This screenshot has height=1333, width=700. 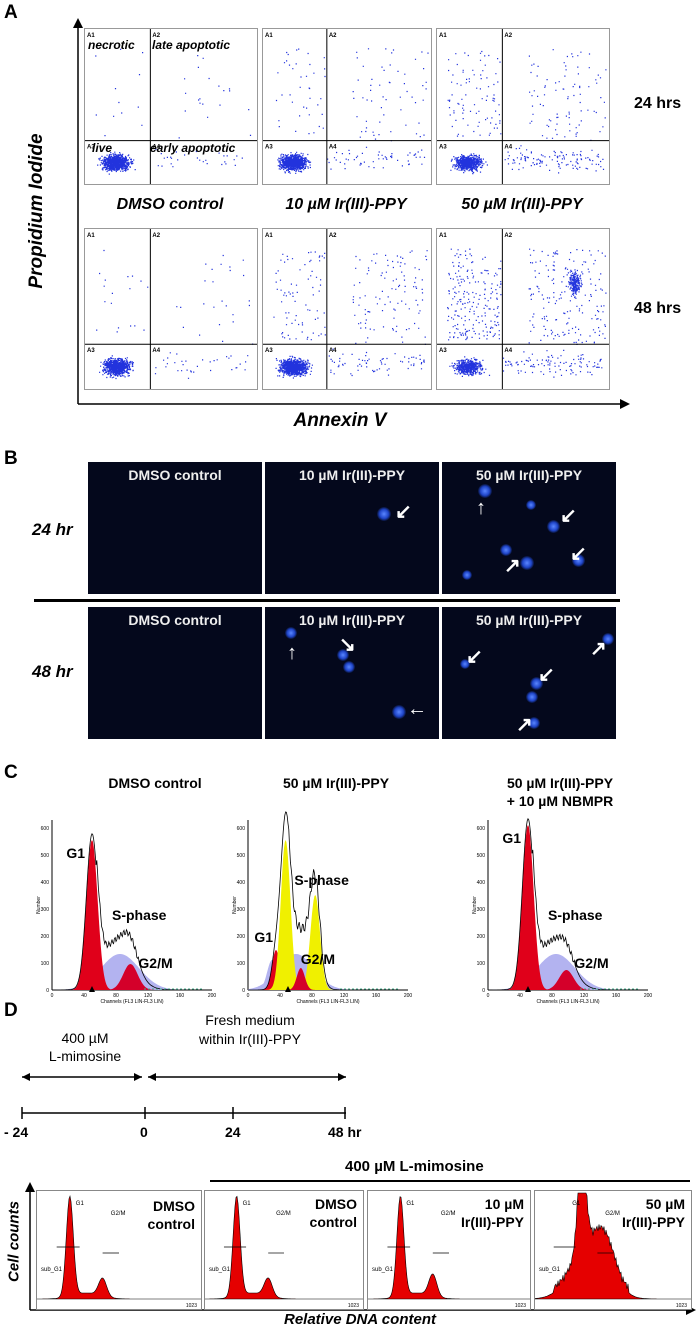 I want to click on micrograph-label: 50 µM Ir(III)-PPY, so click(x=529, y=620).